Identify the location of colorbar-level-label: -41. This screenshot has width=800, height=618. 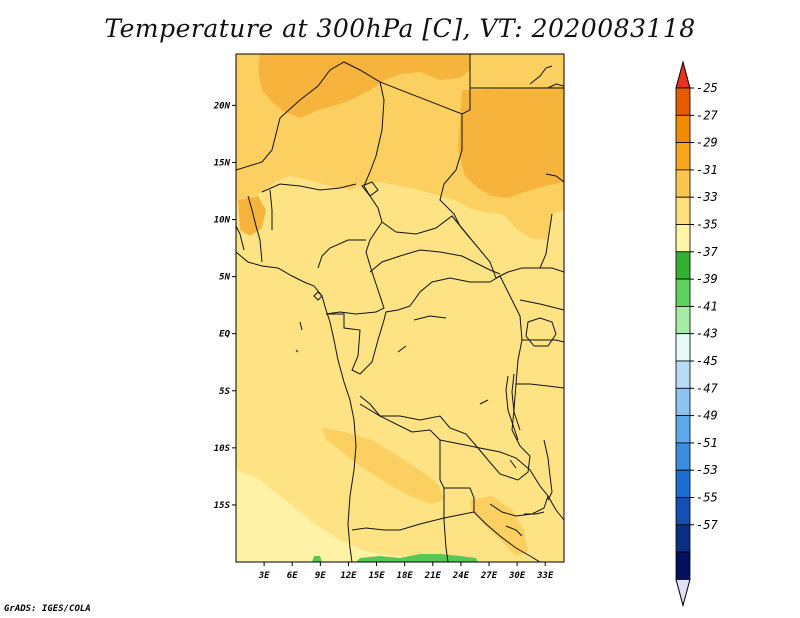
(707, 306).